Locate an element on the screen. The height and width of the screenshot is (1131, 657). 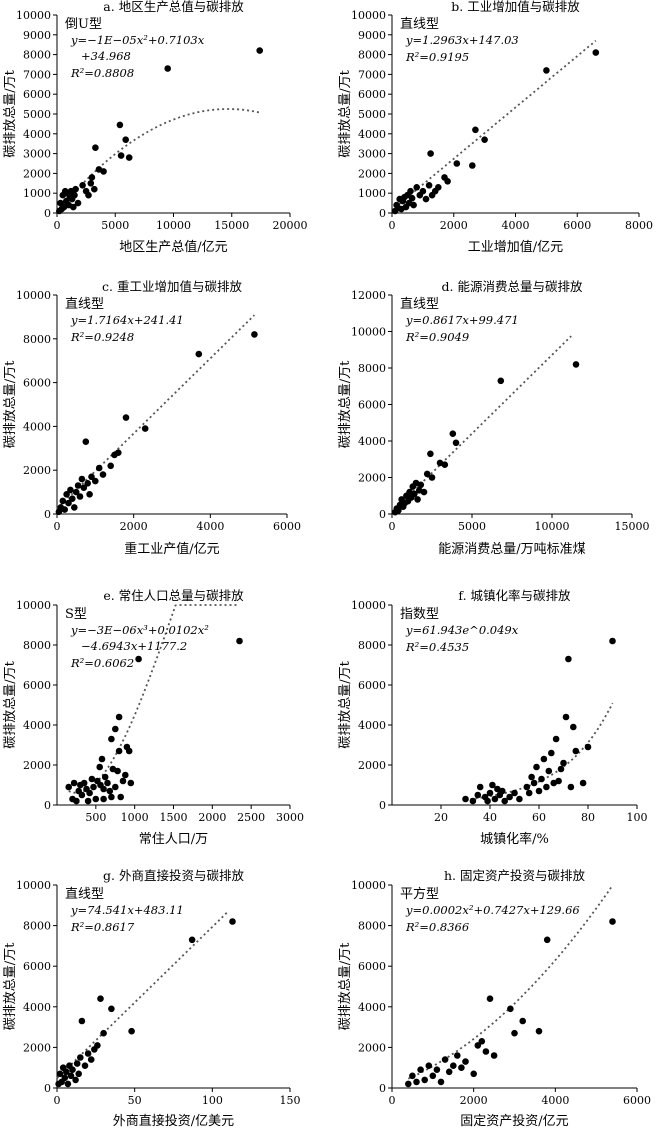
x-tick-label: 8000 is located at coordinates (639, 225).